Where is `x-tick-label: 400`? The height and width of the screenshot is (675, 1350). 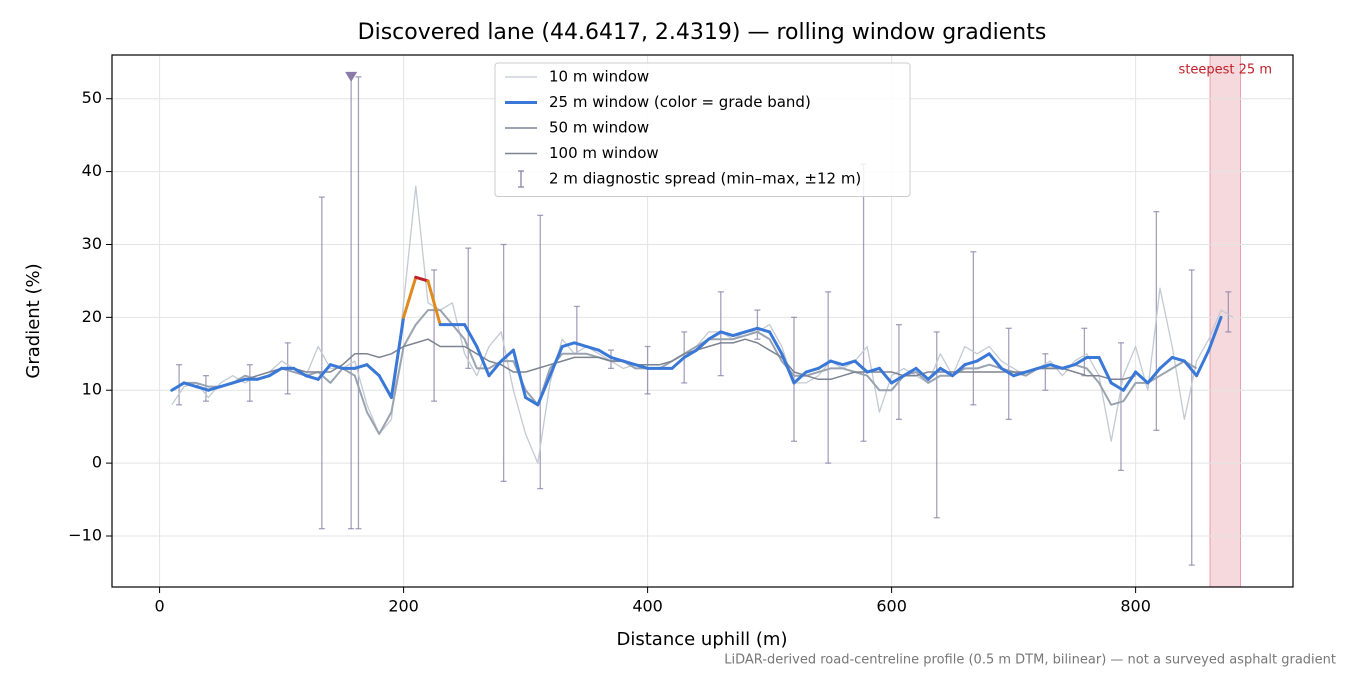 x-tick-label: 400 is located at coordinates (647, 606).